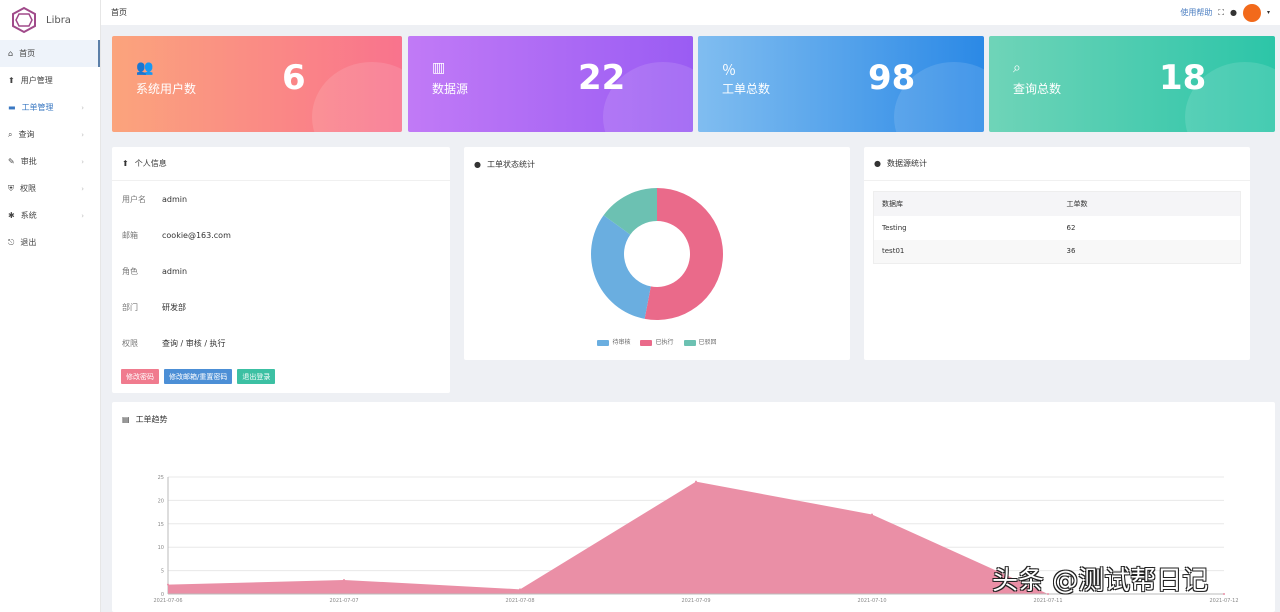  What do you see at coordinates (1047, 601) in the screenshot?
I see `x-tick-label: 2021-07-11` at bounding box center [1047, 601].